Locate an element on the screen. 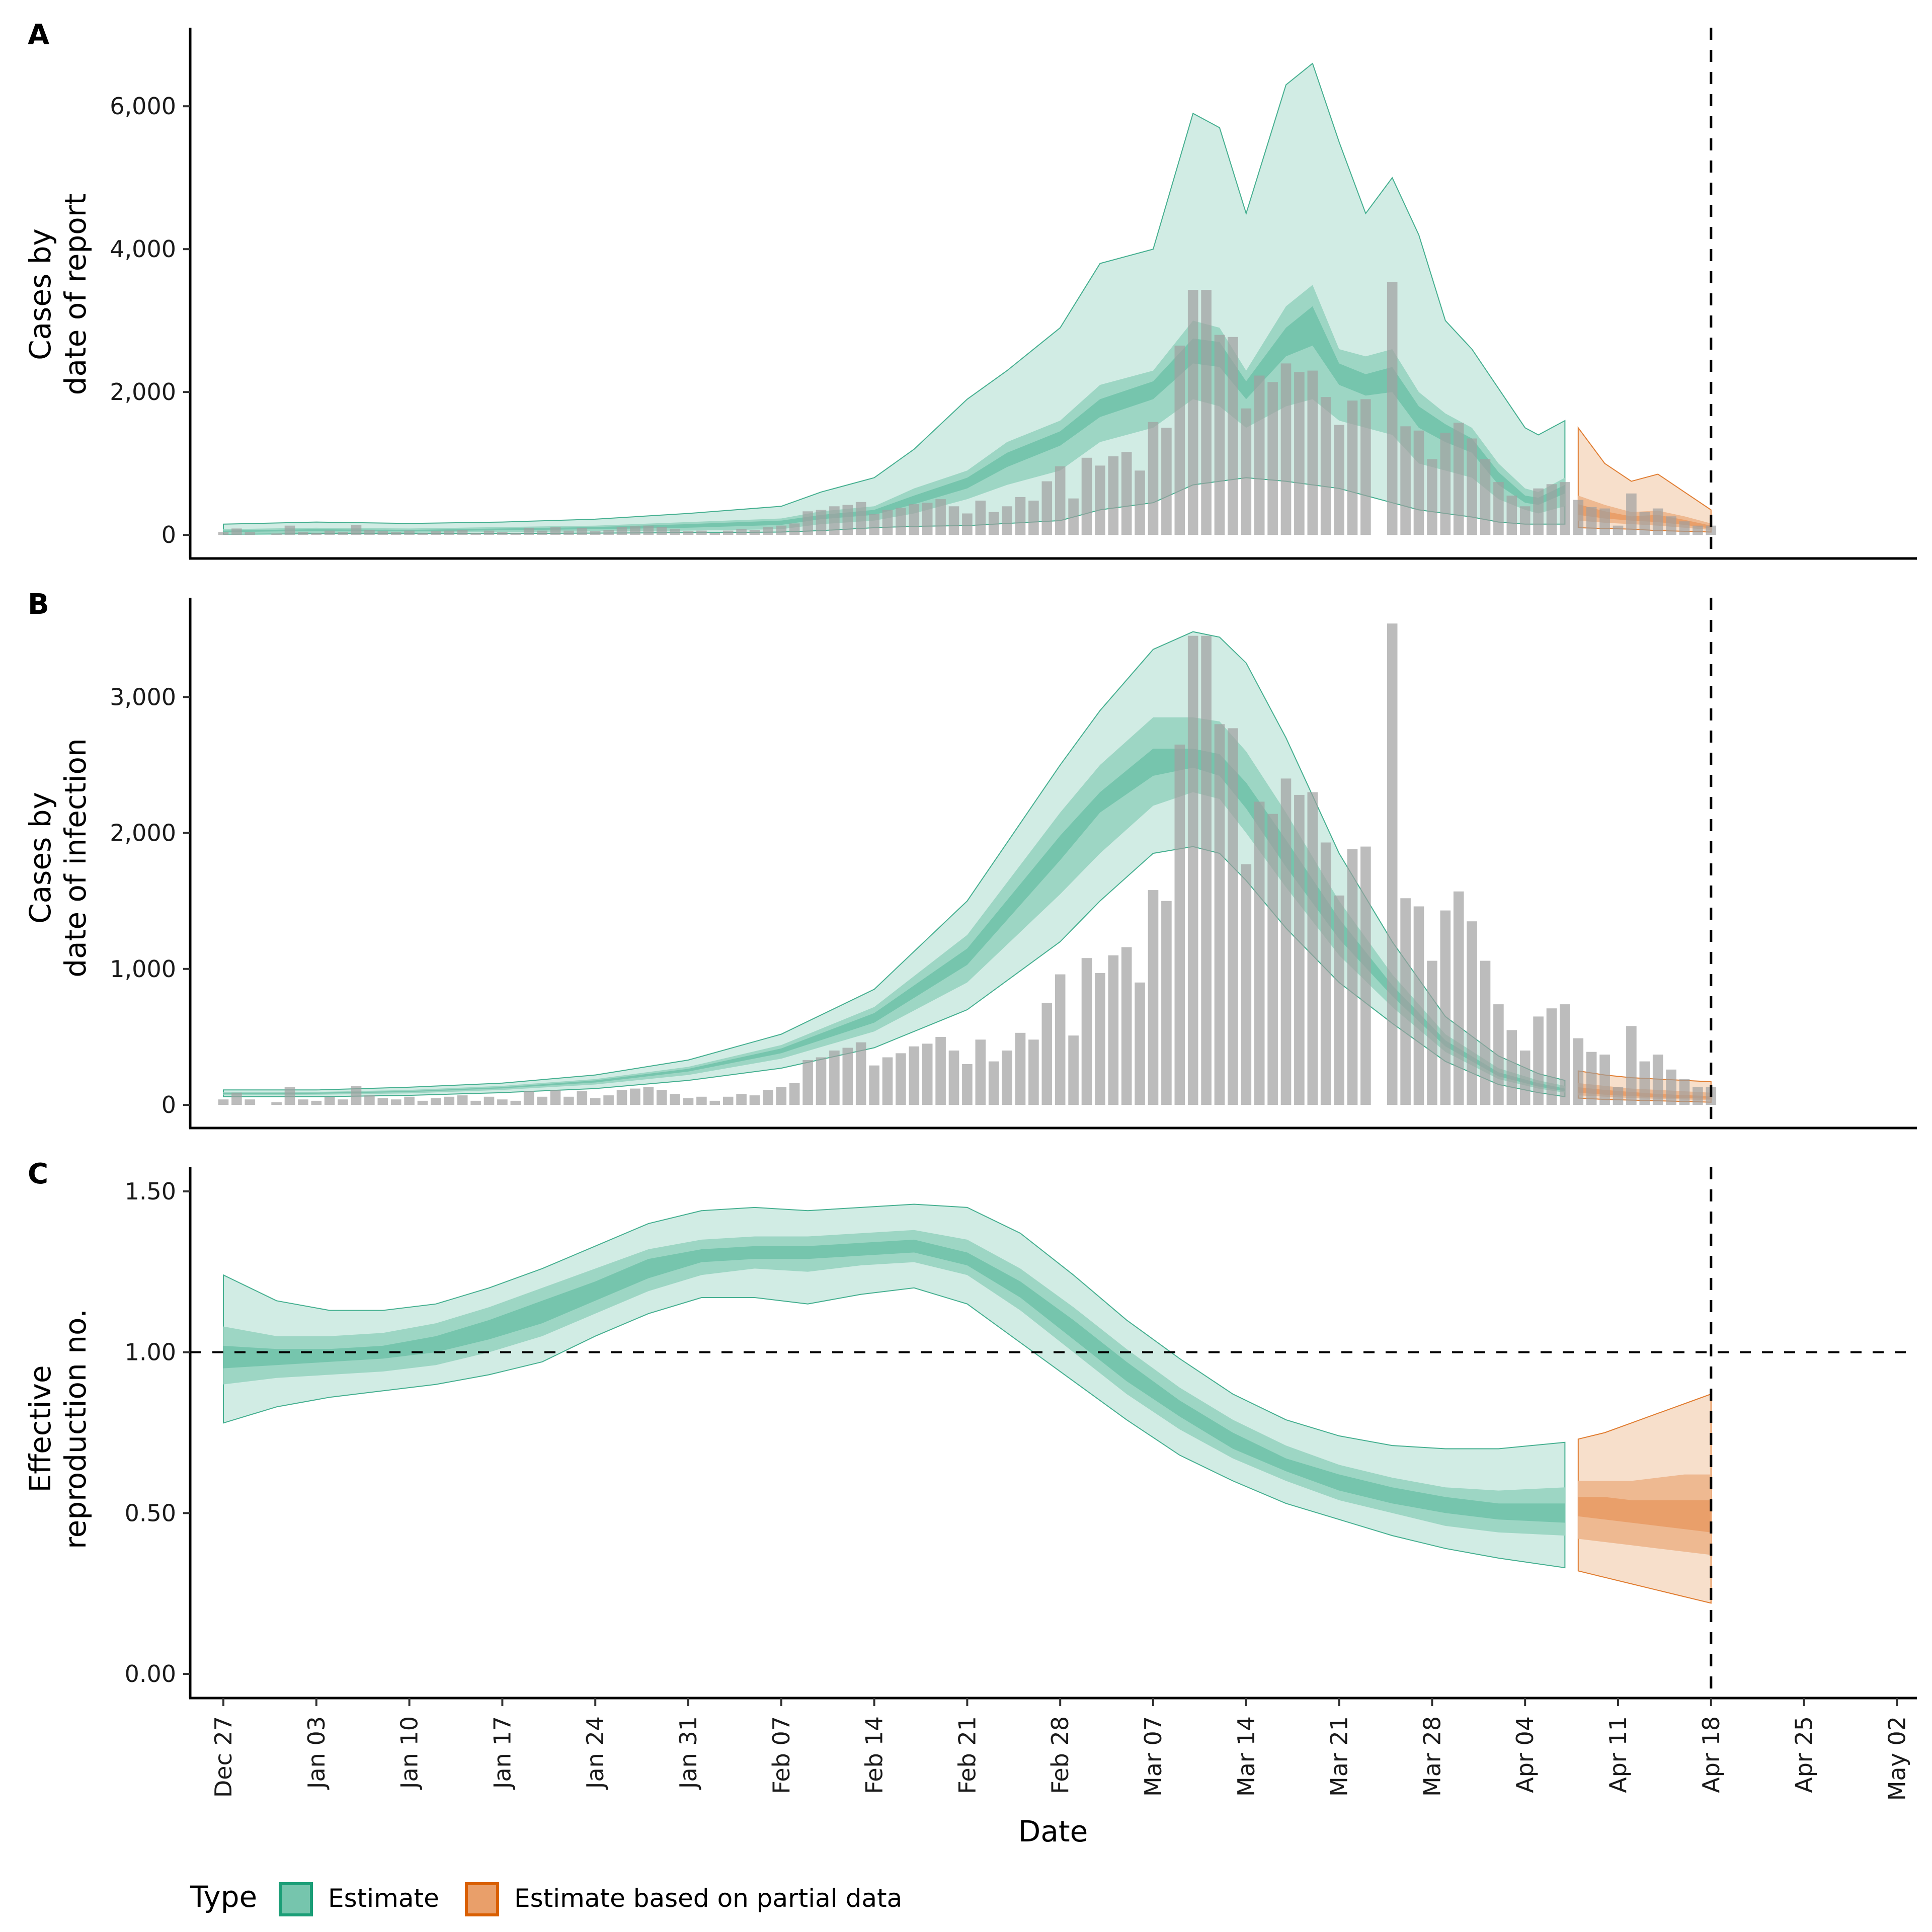 The height and width of the screenshot is (1932, 1932). y-axis-title-c: Effective reproduction no. is located at coordinates (58, 1429).